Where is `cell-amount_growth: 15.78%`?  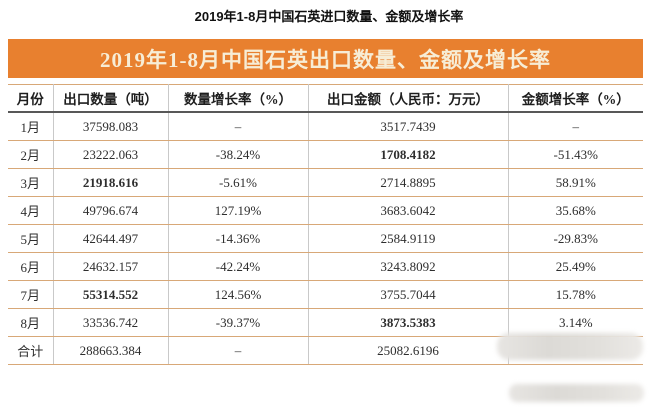 cell-amount_growth: 15.78% is located at coordinates (575, 294).